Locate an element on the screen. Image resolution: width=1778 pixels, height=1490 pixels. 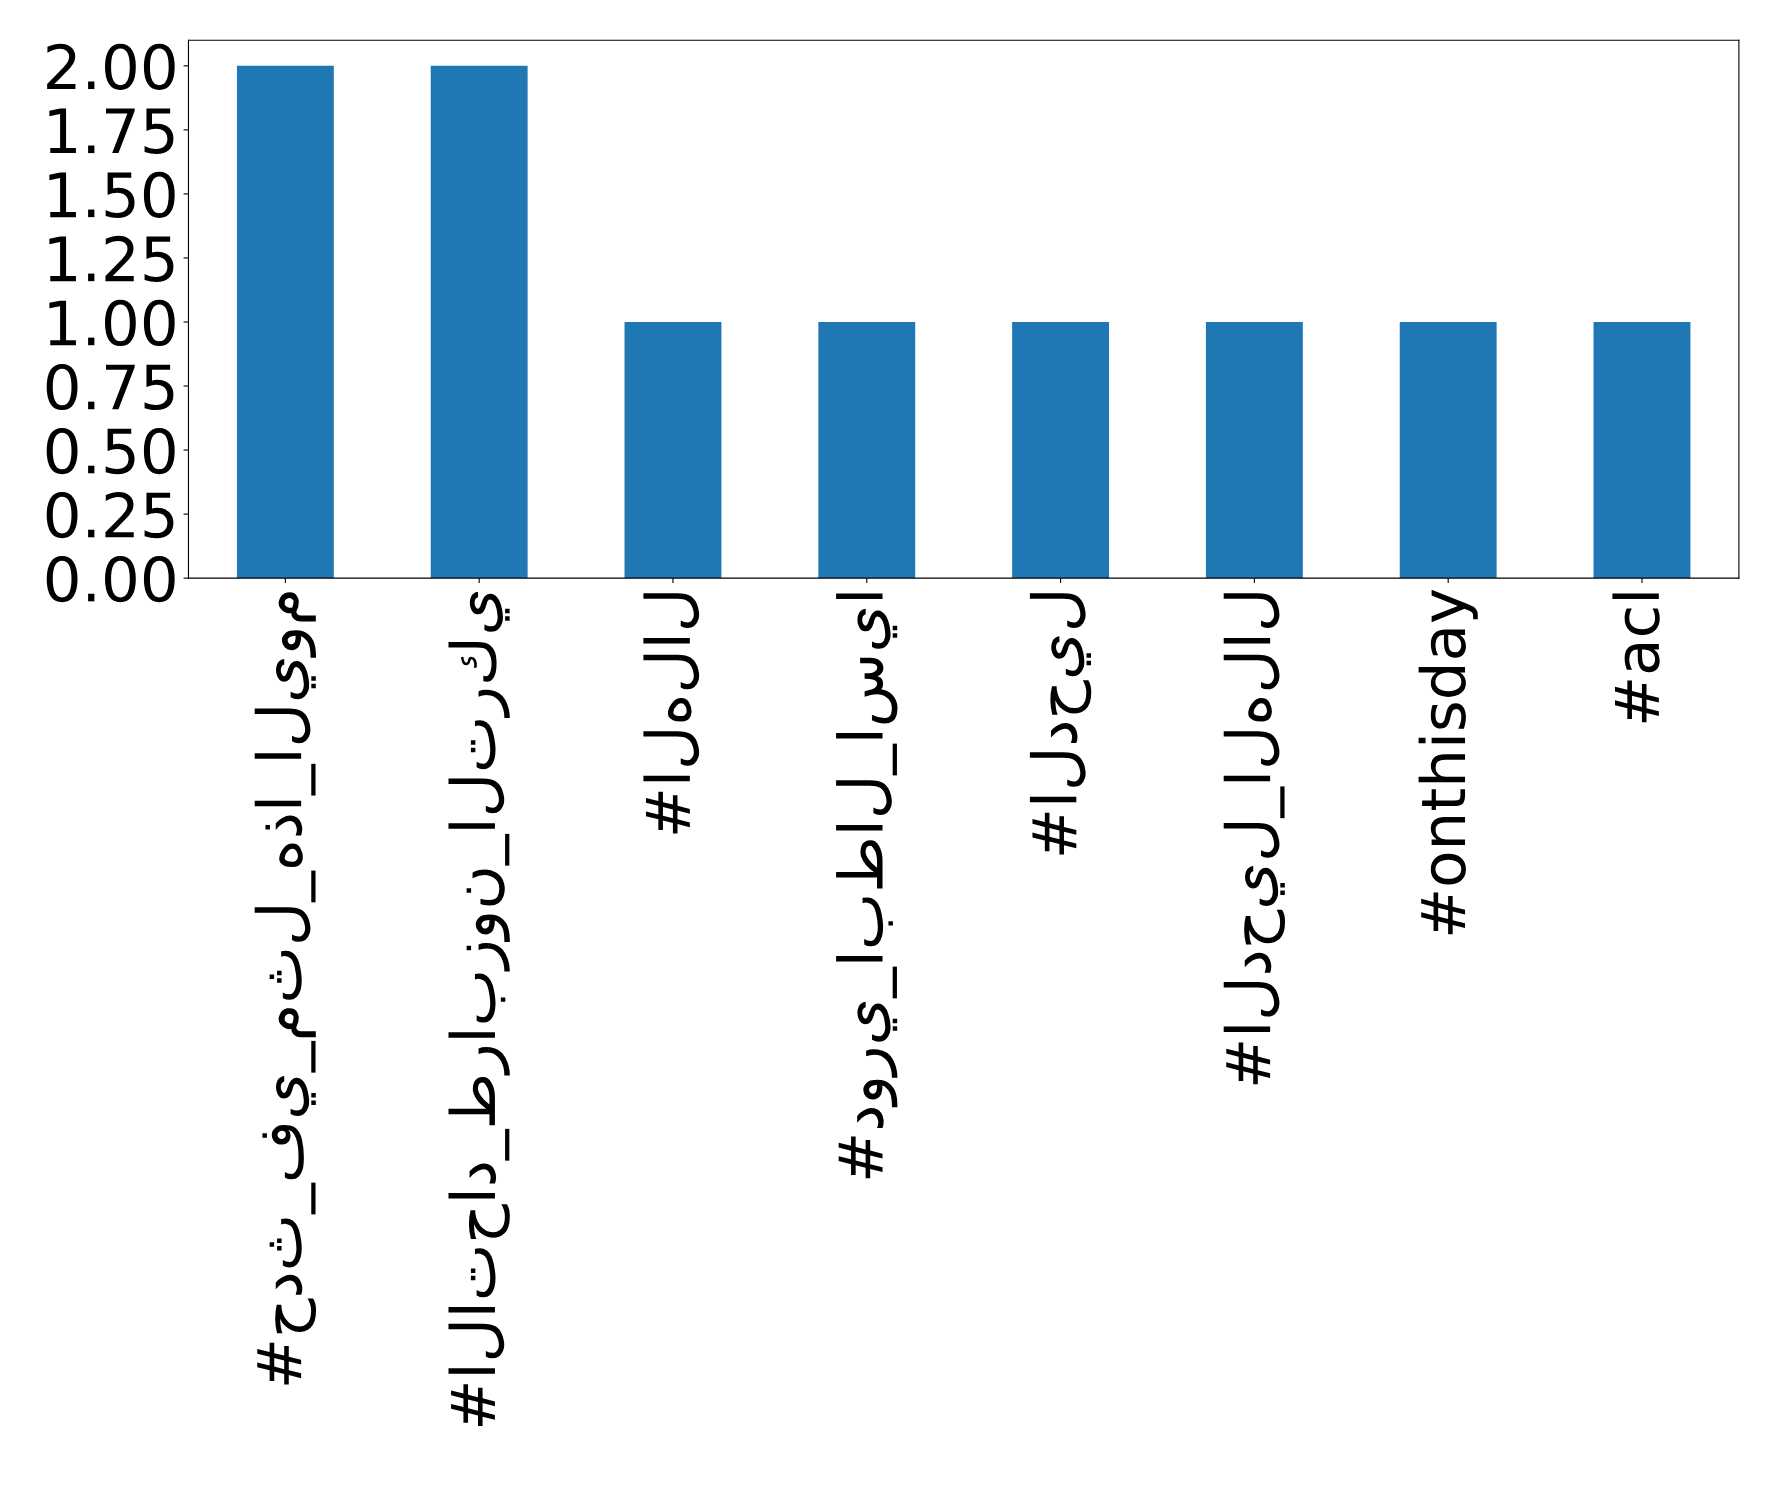
x-tick-label: #onthisday is located at coordinates (1448, 762).